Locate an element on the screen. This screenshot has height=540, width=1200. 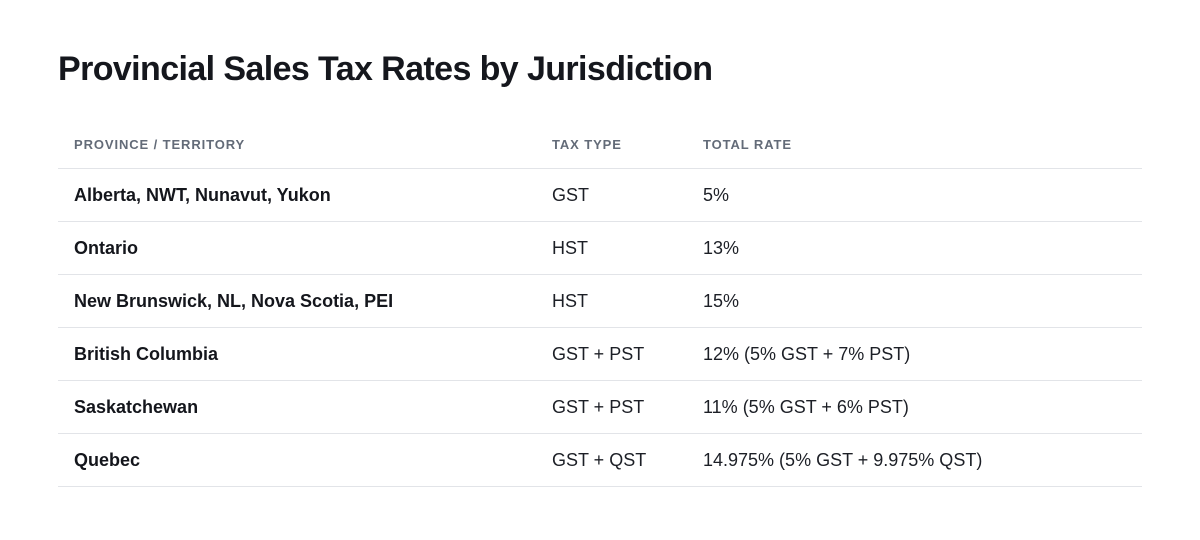
column-header-total-rate: TOTAL RATE is located at coordinates (914, 144).